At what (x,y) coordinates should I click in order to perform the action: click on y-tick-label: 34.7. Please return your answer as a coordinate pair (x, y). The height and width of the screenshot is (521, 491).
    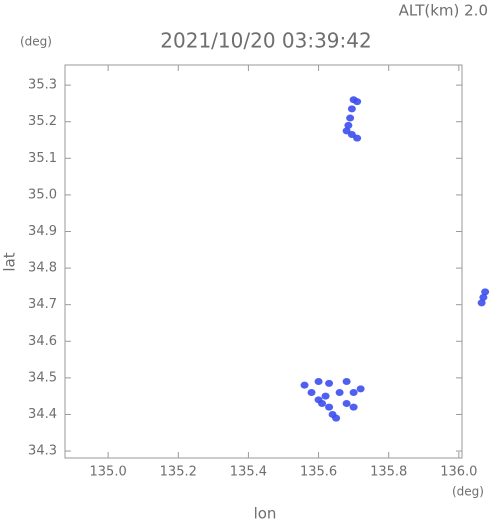
    Looking at the image, I should click on (42, 304).